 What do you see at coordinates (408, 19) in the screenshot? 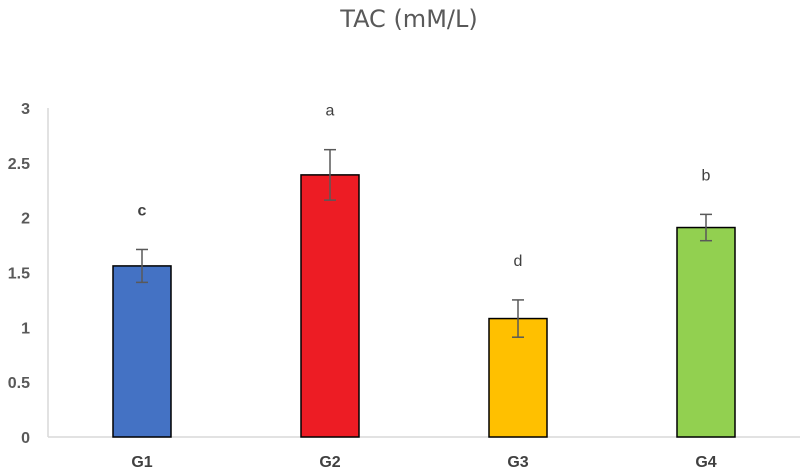
I see `chart-title: TAC (mM/L)` at bounding box center [408, 19].